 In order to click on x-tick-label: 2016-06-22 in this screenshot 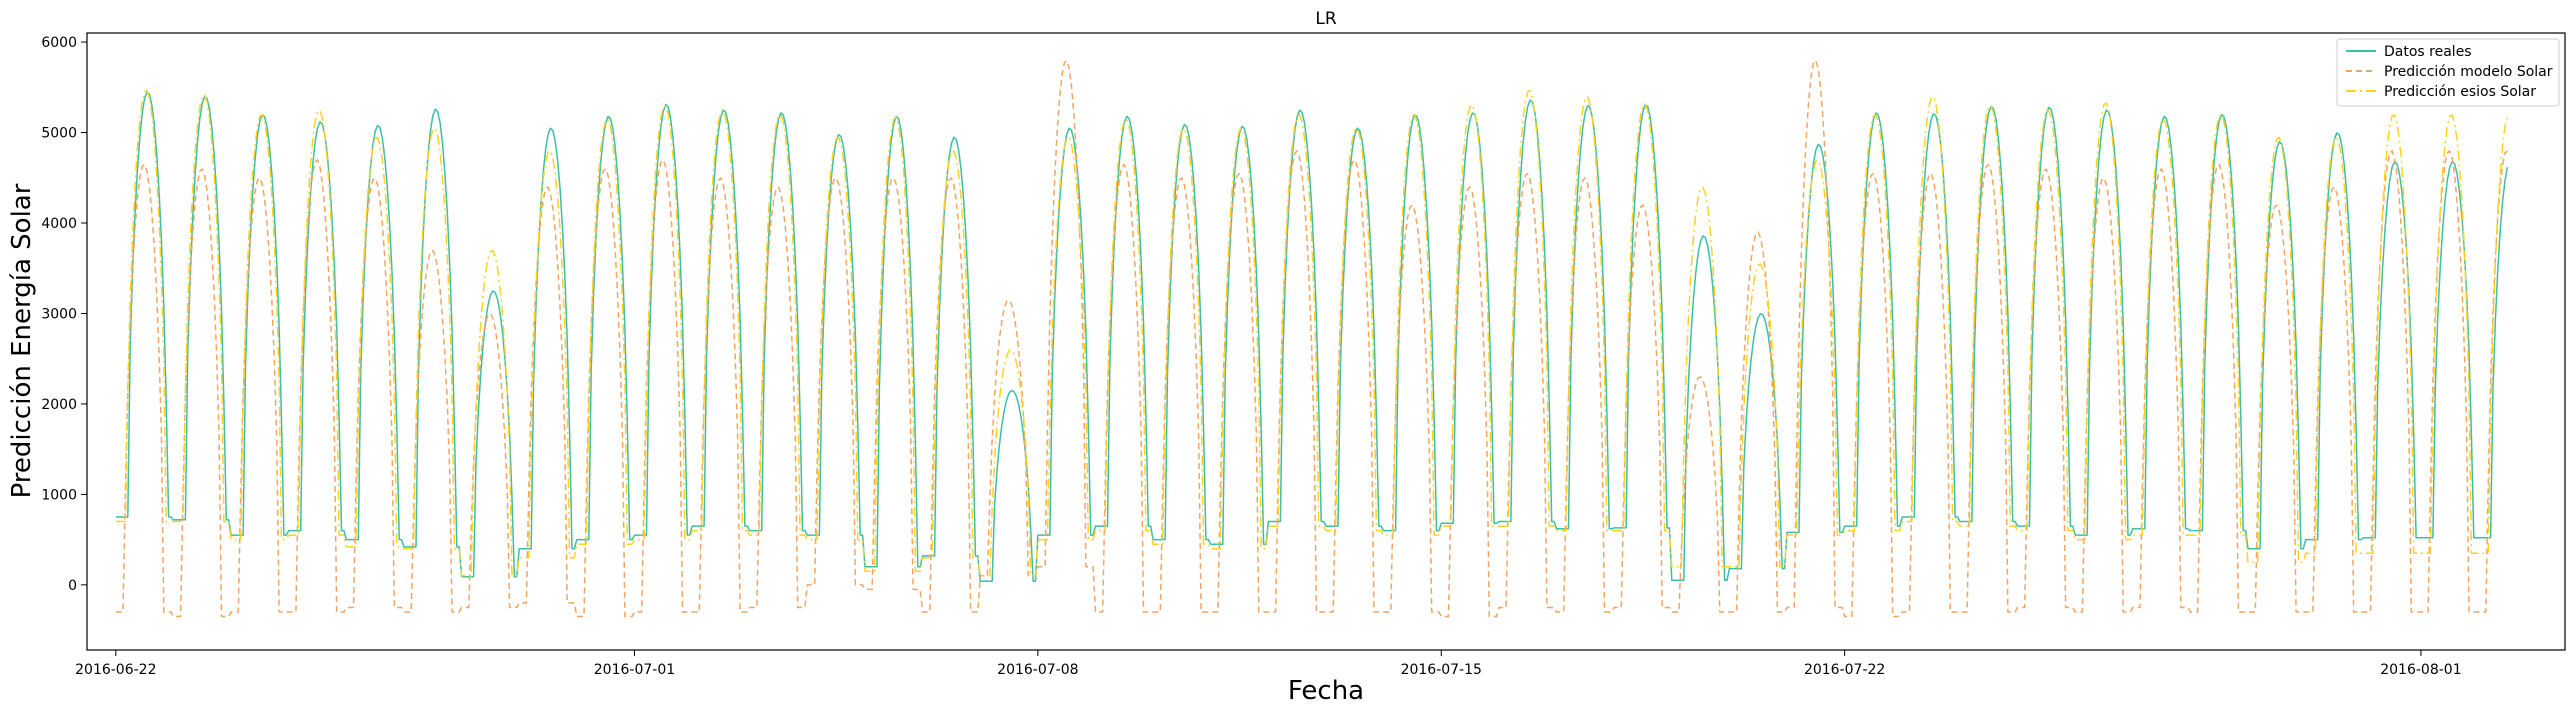, I will do `click(115, 670)`.